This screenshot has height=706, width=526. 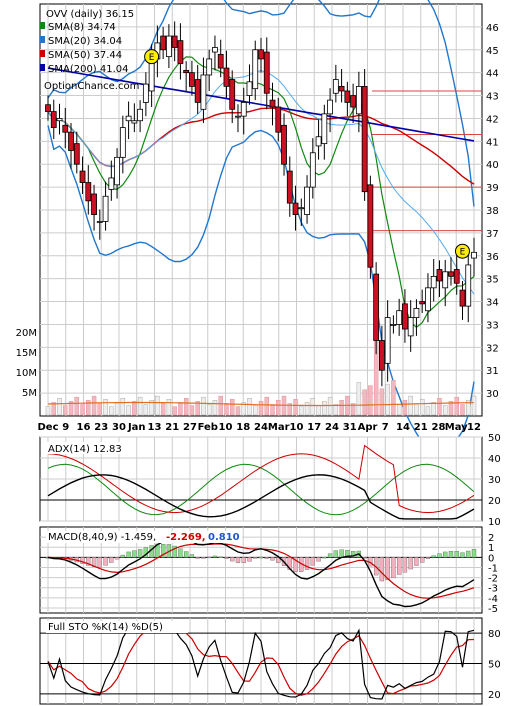 What do you see at coordinates (493, 589) in the screenshot?
I see `macd-y-tick: -3` at bounding box center [493, 589].